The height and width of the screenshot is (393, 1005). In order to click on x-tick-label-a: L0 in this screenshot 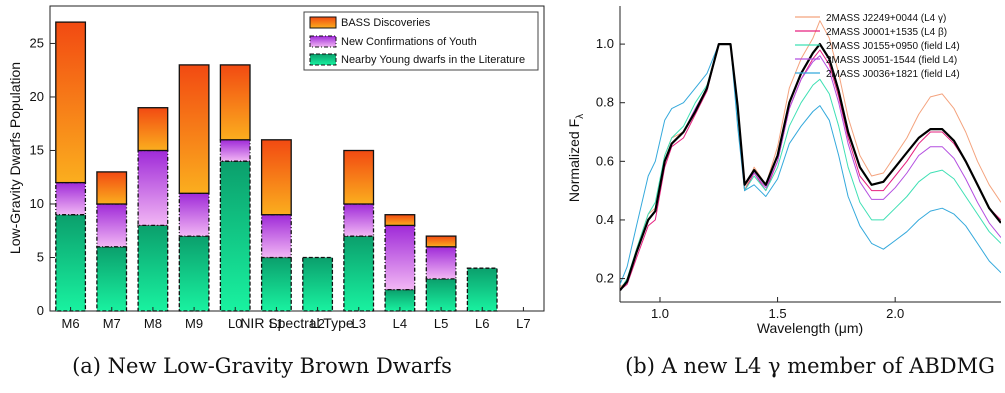, I will do `click(235, 323)`.